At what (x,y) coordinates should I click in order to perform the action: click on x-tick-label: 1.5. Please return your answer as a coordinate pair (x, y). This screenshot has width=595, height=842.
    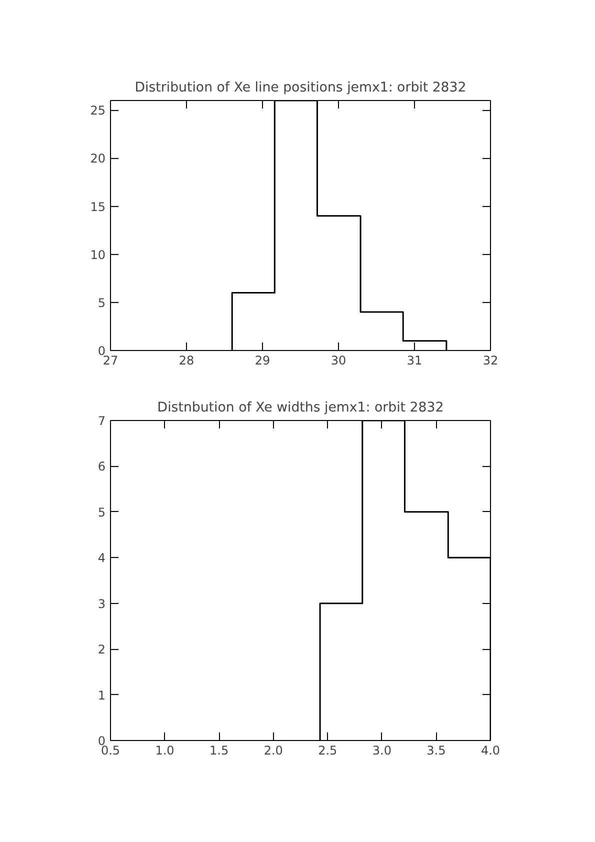
    Looking at the image, I should click on (219, 751).